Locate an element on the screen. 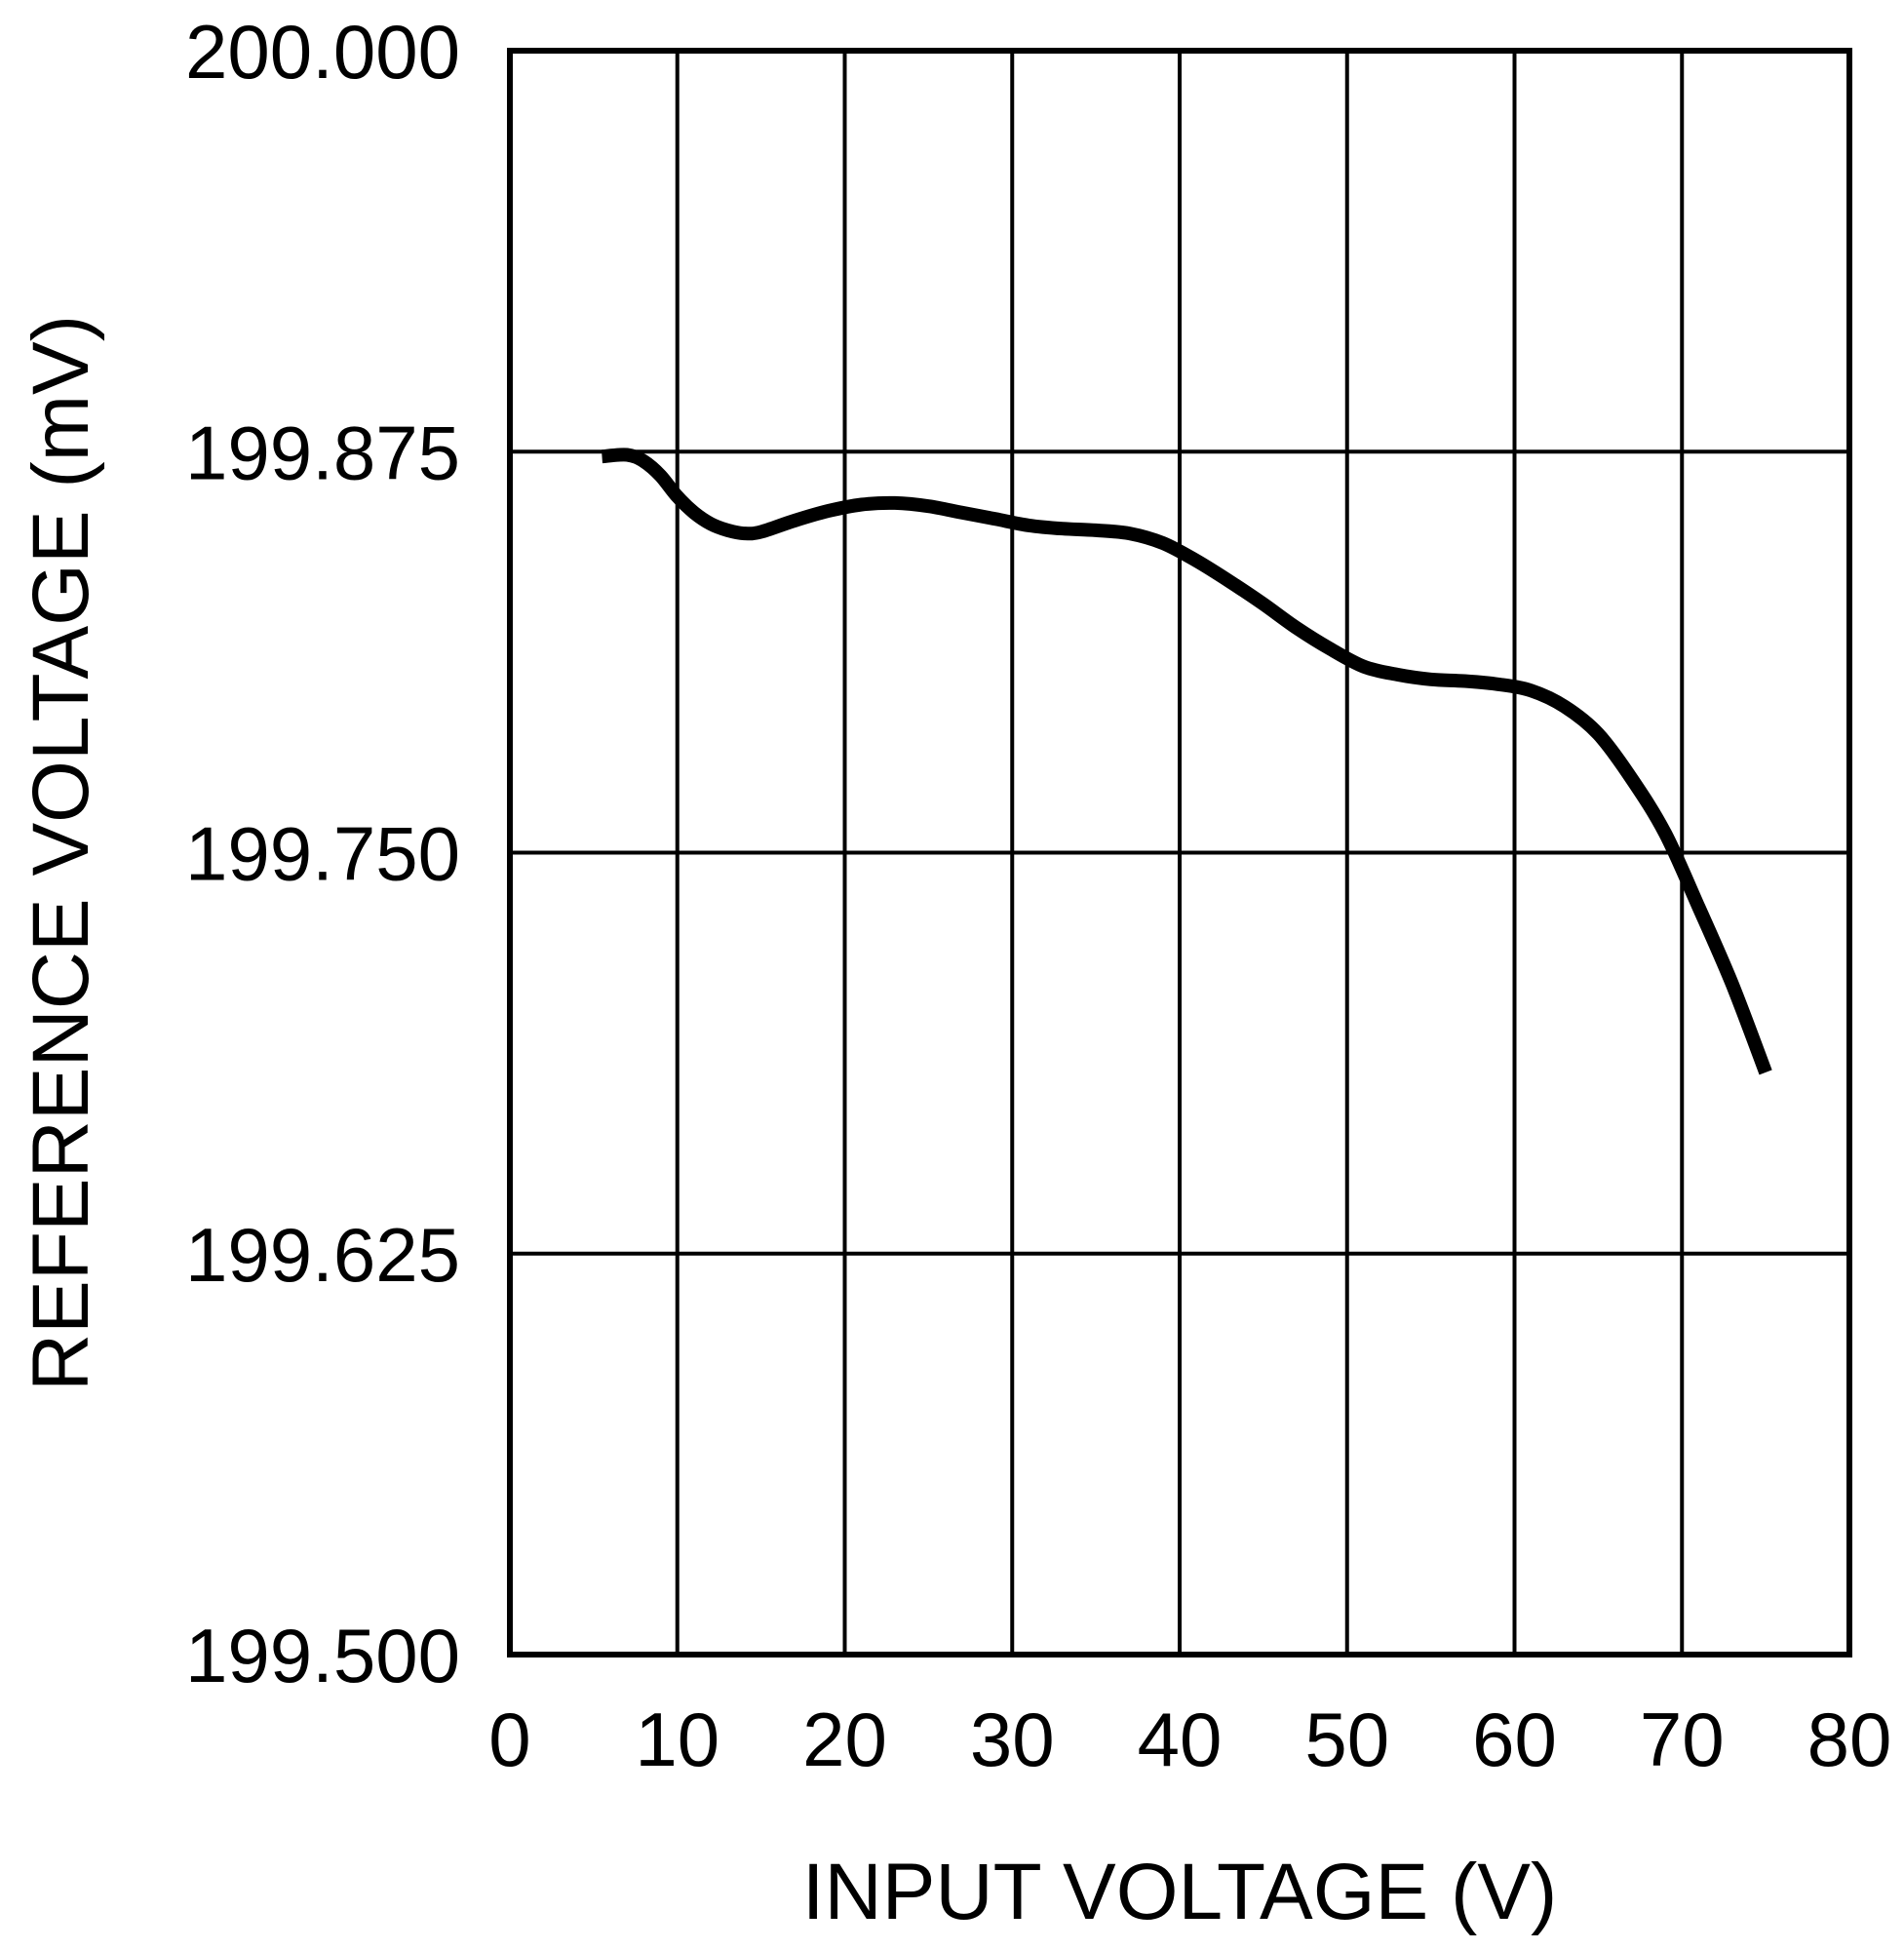  x-tick-label: 40 is located at coordinates (1180, 1739).